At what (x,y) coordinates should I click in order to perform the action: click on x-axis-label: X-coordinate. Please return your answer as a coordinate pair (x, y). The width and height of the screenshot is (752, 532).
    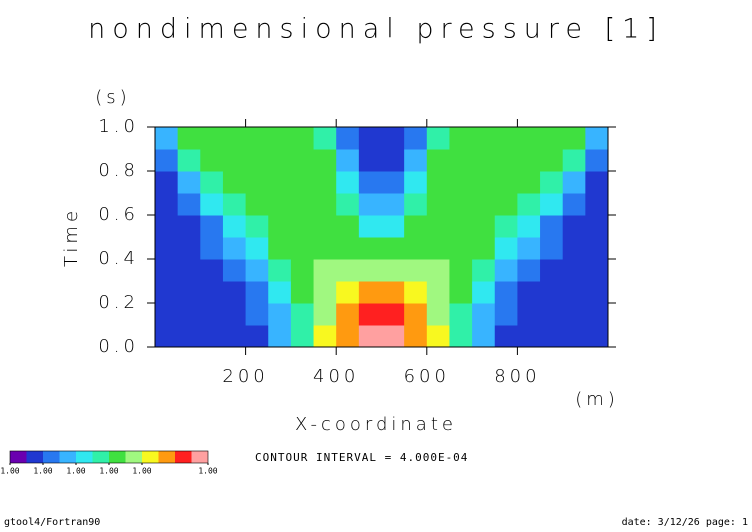
    Looking at the image, I should click on (376, 424).